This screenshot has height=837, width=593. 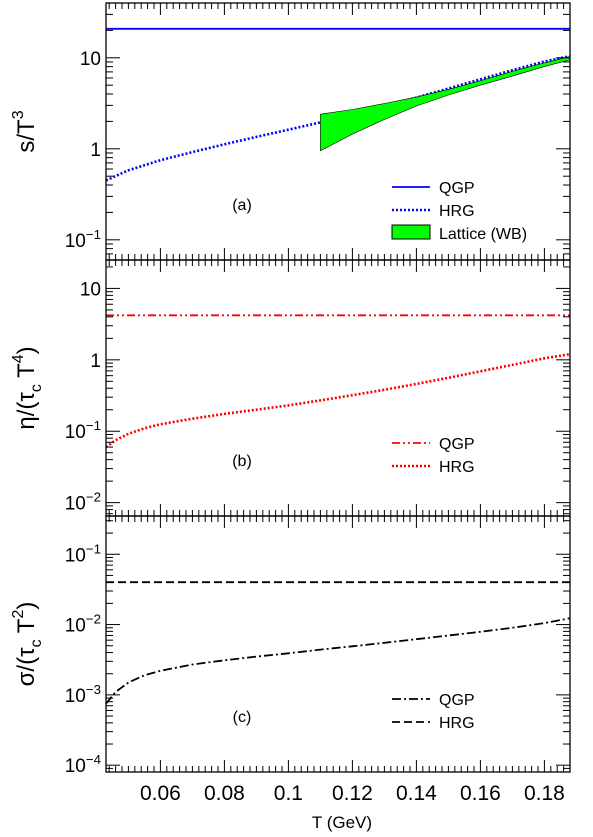 What do you see at coordinates (352, 793) in the screenshot?
I see `x-tick-label: 0.12` at bounding box center [352, 793].